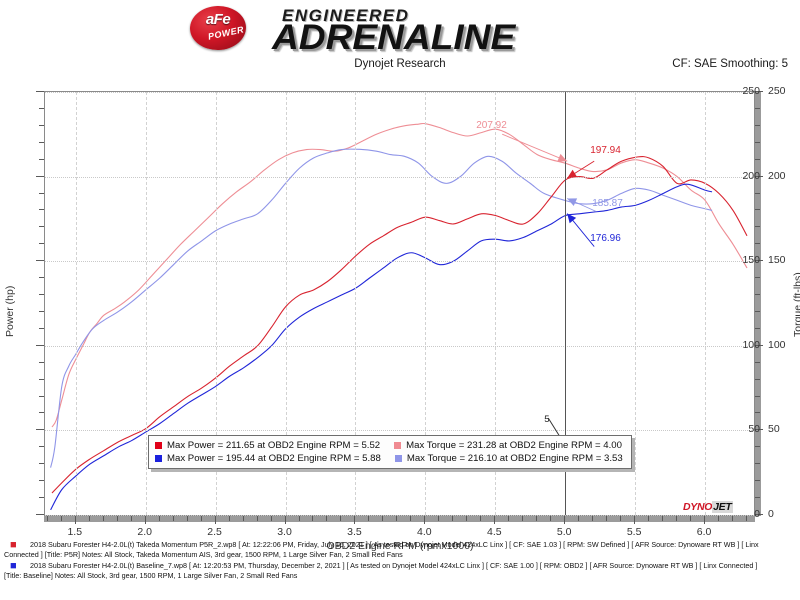 Image resolution: width=800 pixels, height=600 pixels. What do you see at coordinates (354, 532) in the screenshot?
I see `x-axis-label: 3.5` at bounding box center [354, 532].